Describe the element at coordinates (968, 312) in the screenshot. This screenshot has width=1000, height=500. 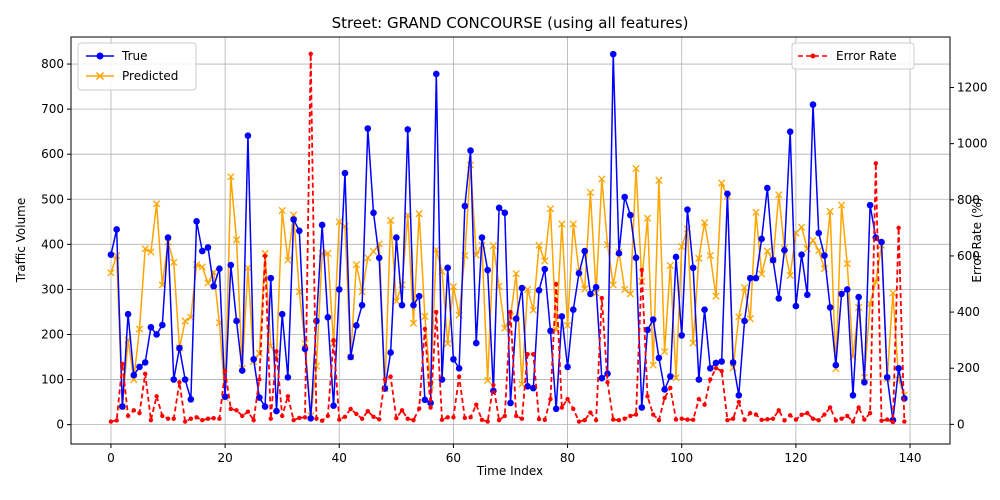
I see `y-right-tick-label: 400` at that location.